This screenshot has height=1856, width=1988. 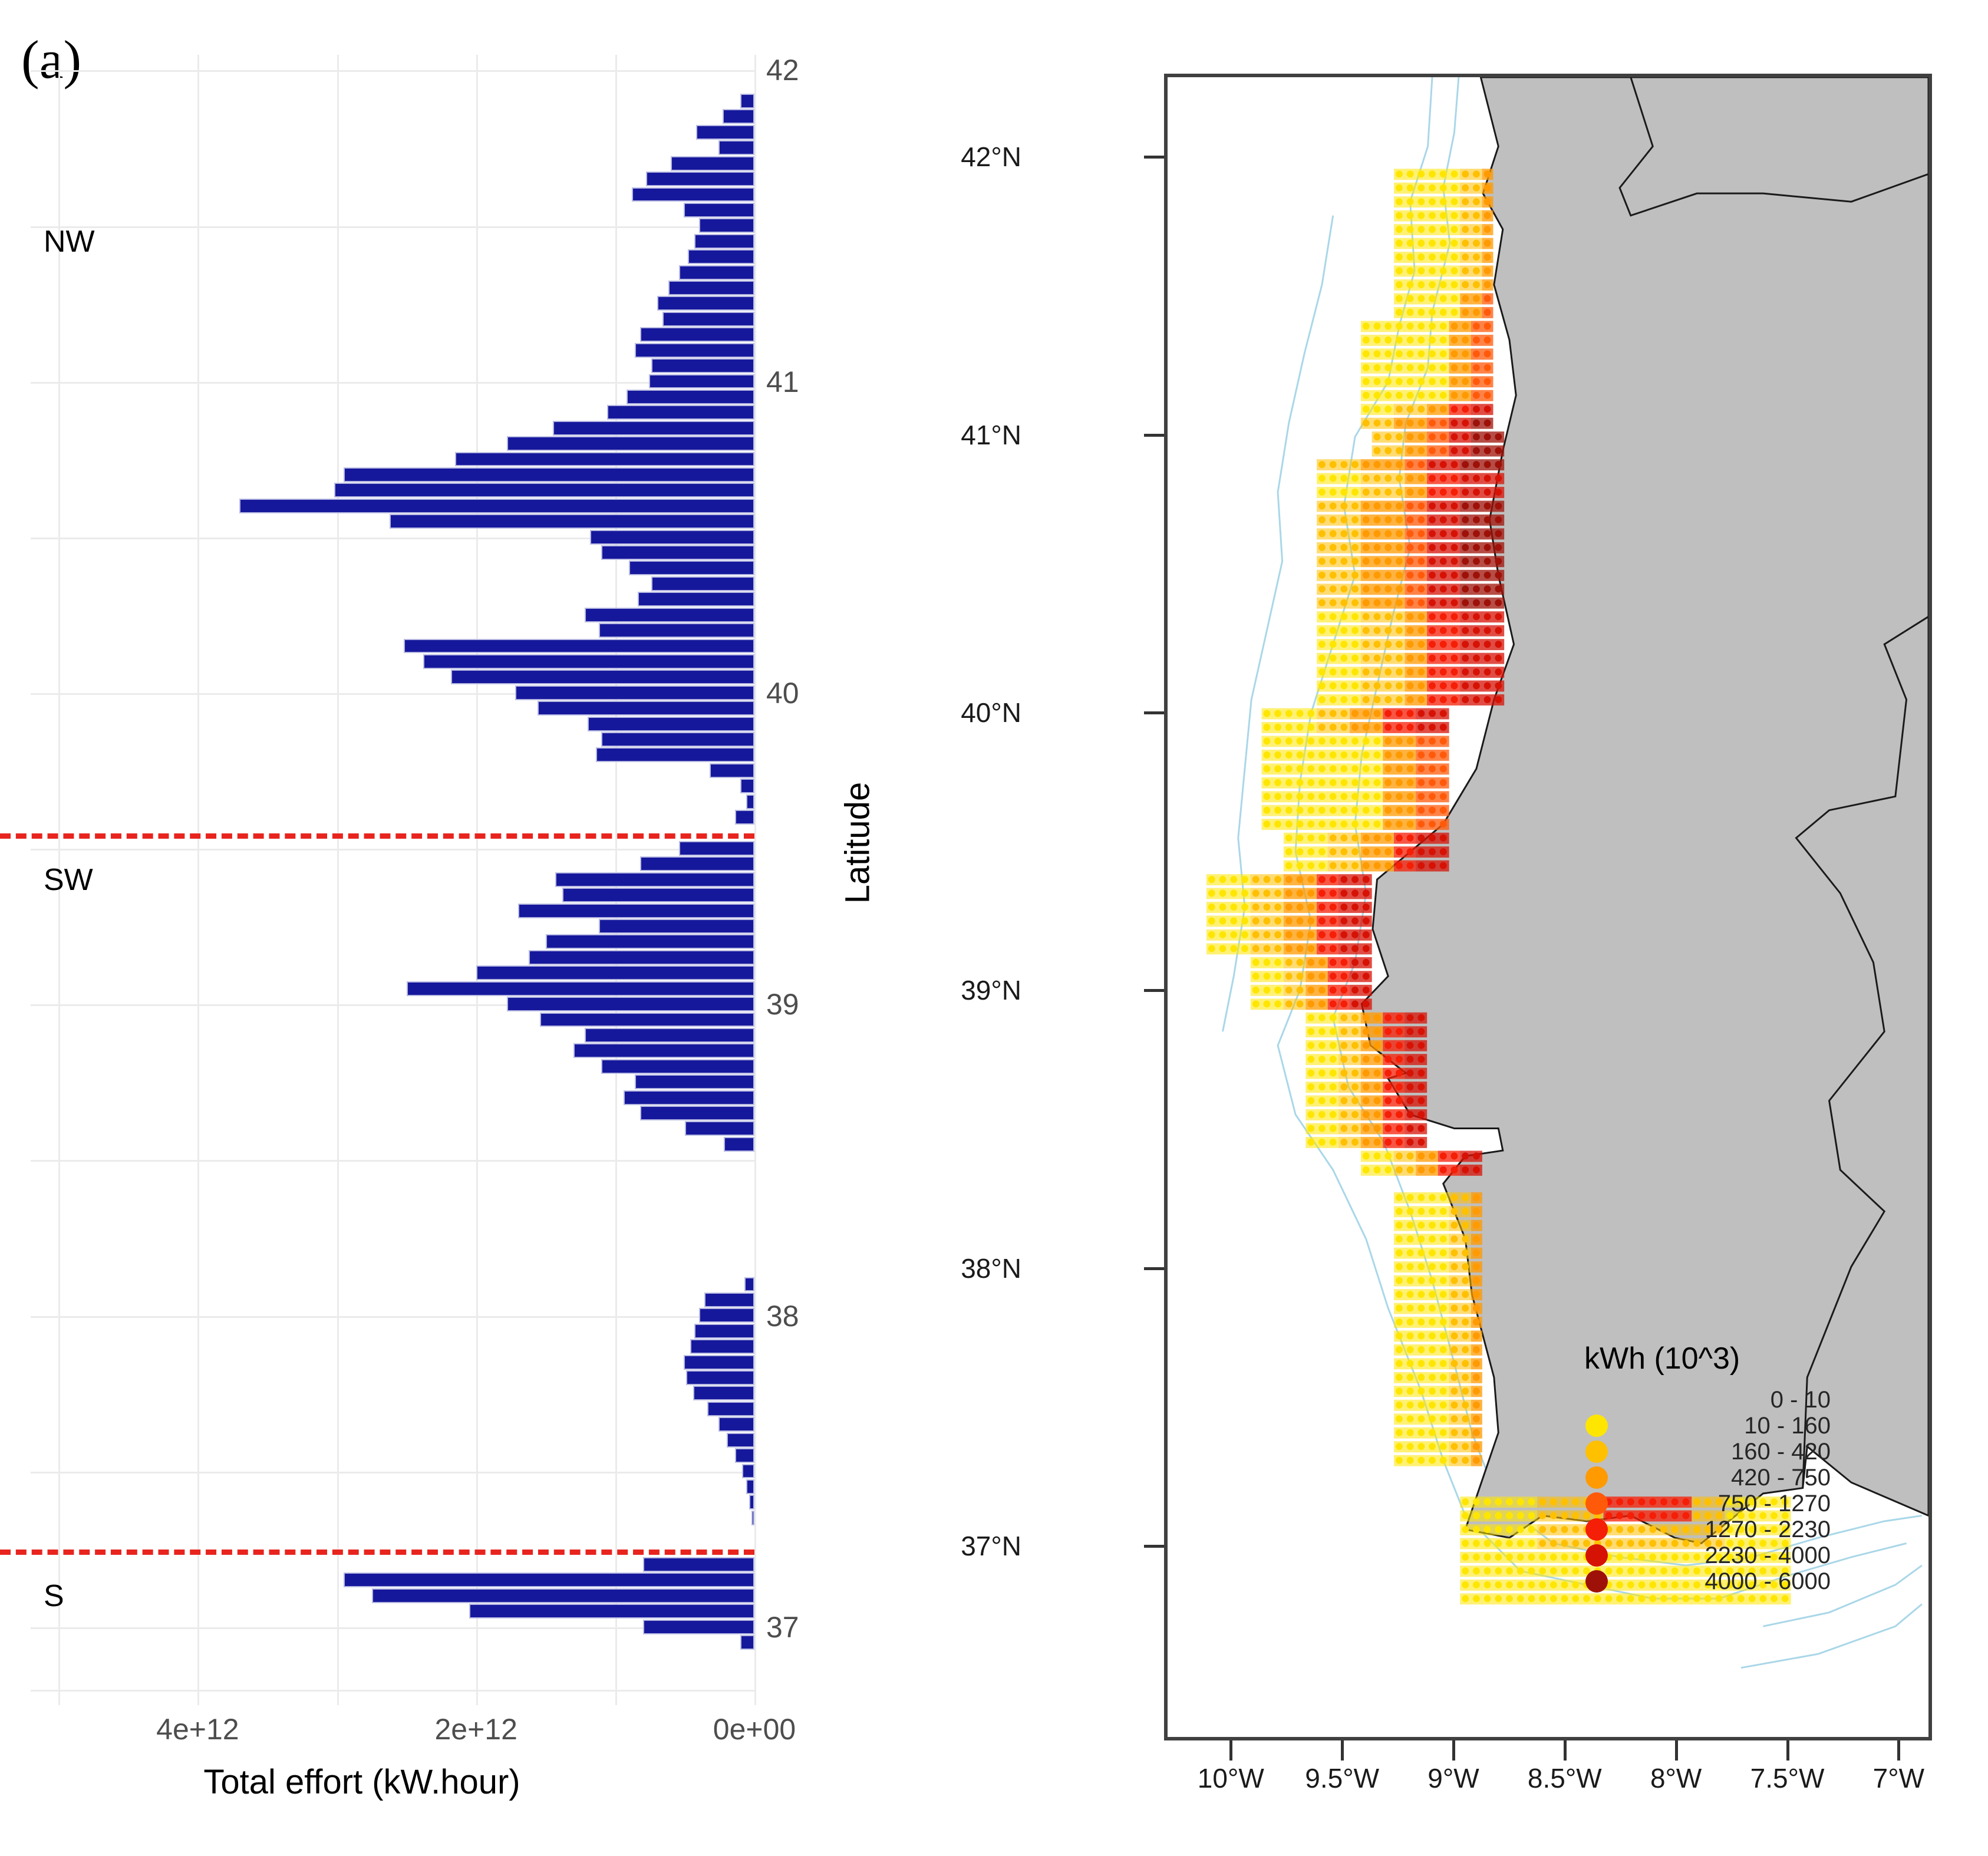 What do you see at coordinates (1706, 1504) in the screenshot?
I see `legend-row: 750 - 1270` at bounding box center [1706, 1504].